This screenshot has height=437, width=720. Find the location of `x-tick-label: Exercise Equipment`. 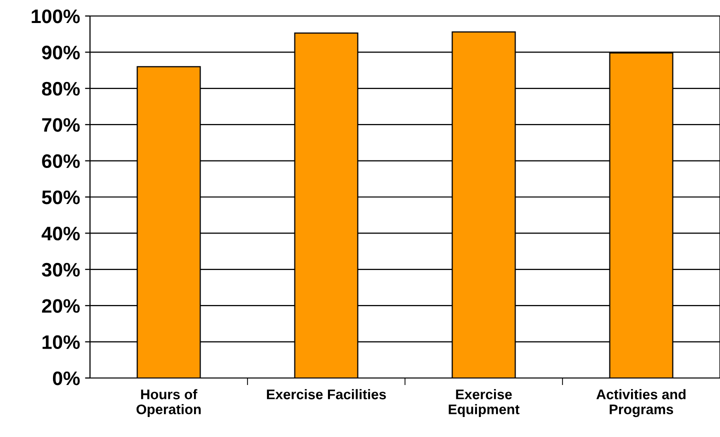

x-tick-label: Exercise Equipment is located at coordinates (484, 403).